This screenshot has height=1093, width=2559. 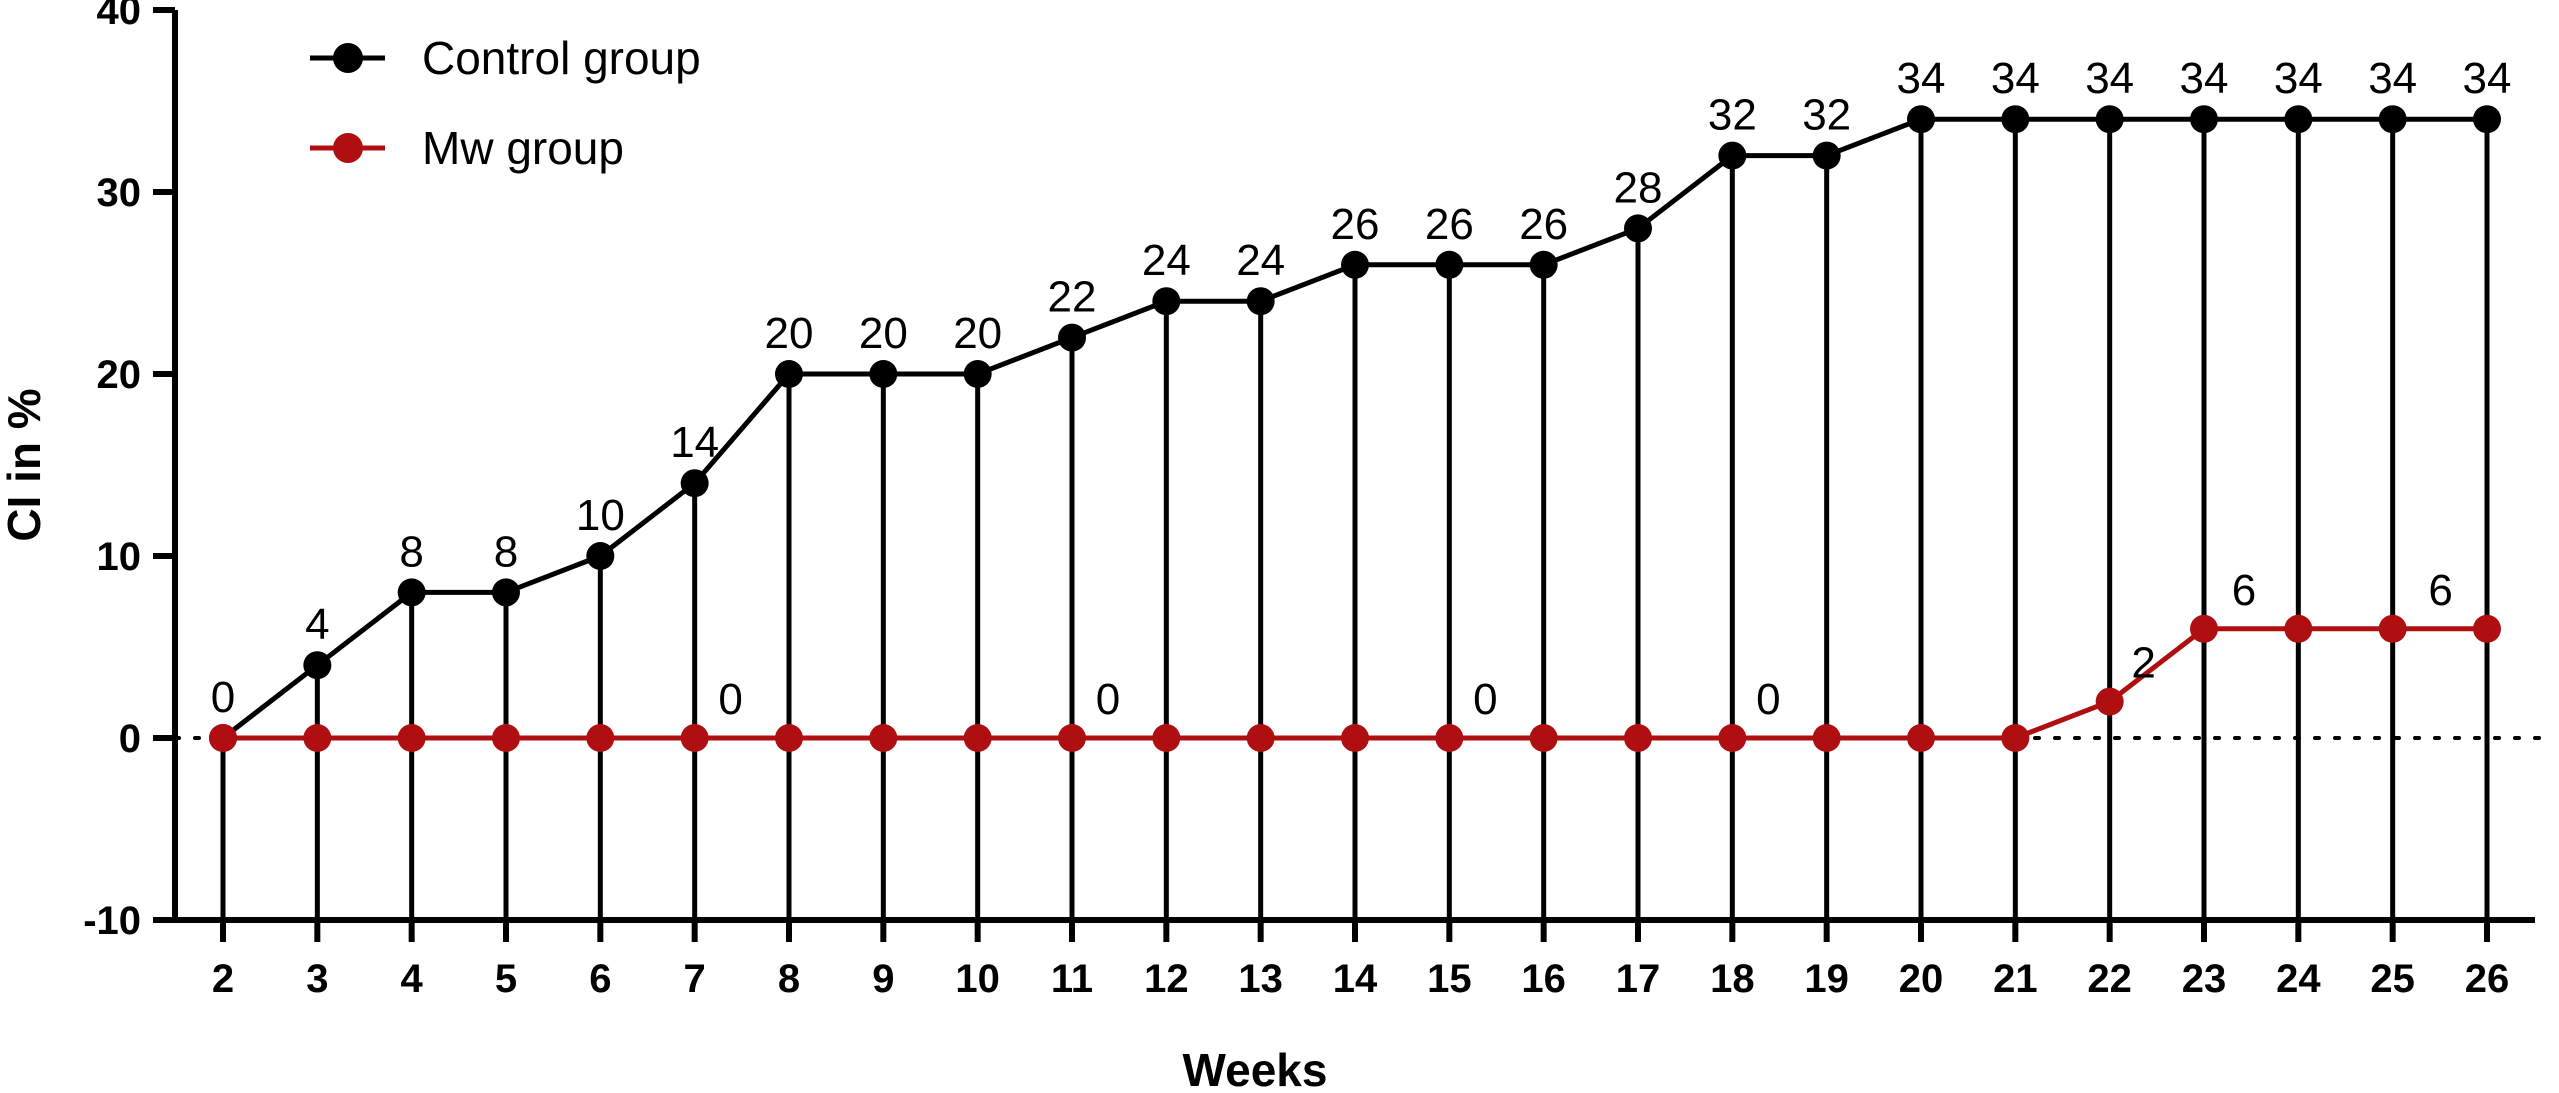 What do you see at coordinates (506, 979) in the screenshot?
I see `x-tick-label: 5` at bounding box center [506, 979].